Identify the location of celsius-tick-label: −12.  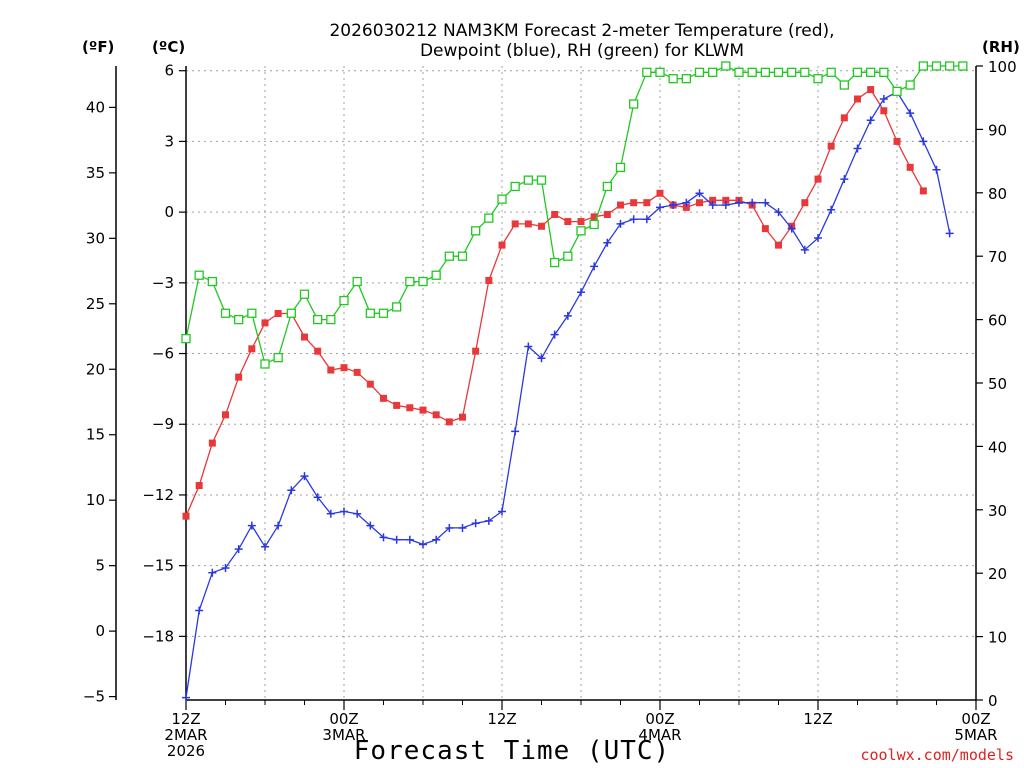
(158, 495).